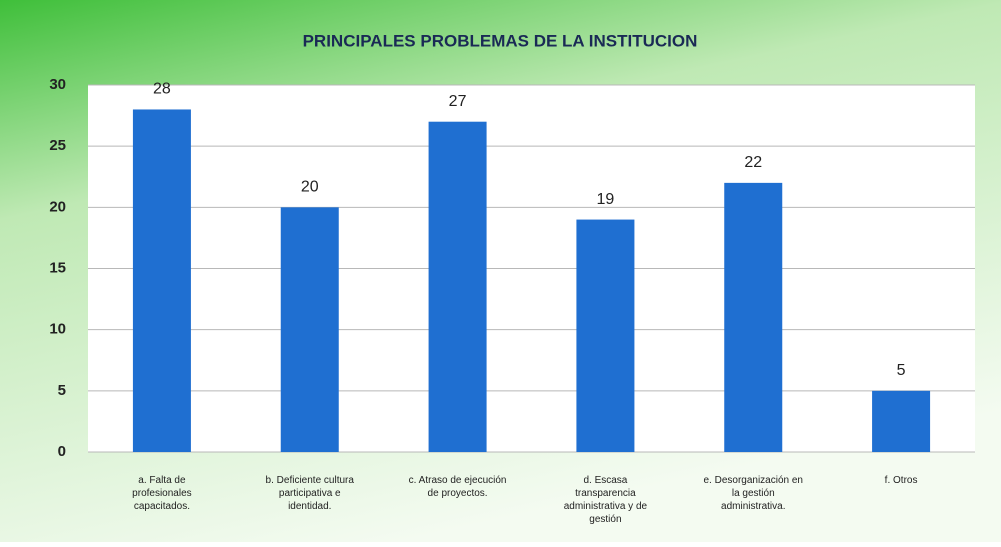 This screenshot has width=1001, height=547. What do you see at coordinates (500, 40) in the screenshot?
I see `chart-title: PRINCIPALES PROBLEMAS DE LA INSTITUCION` at bounding box center [500, 40].